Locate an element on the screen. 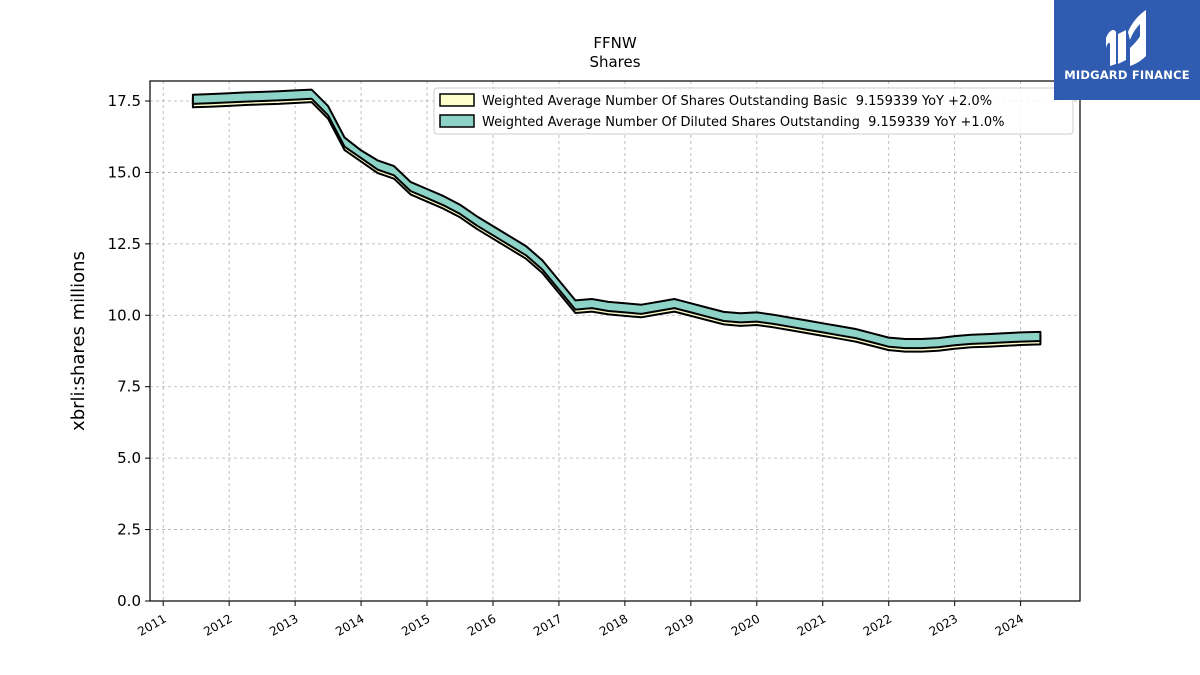 The width and height of the screenshot is (1200, 675). legend-swatch-diluted is located at coordinates (457, 121).